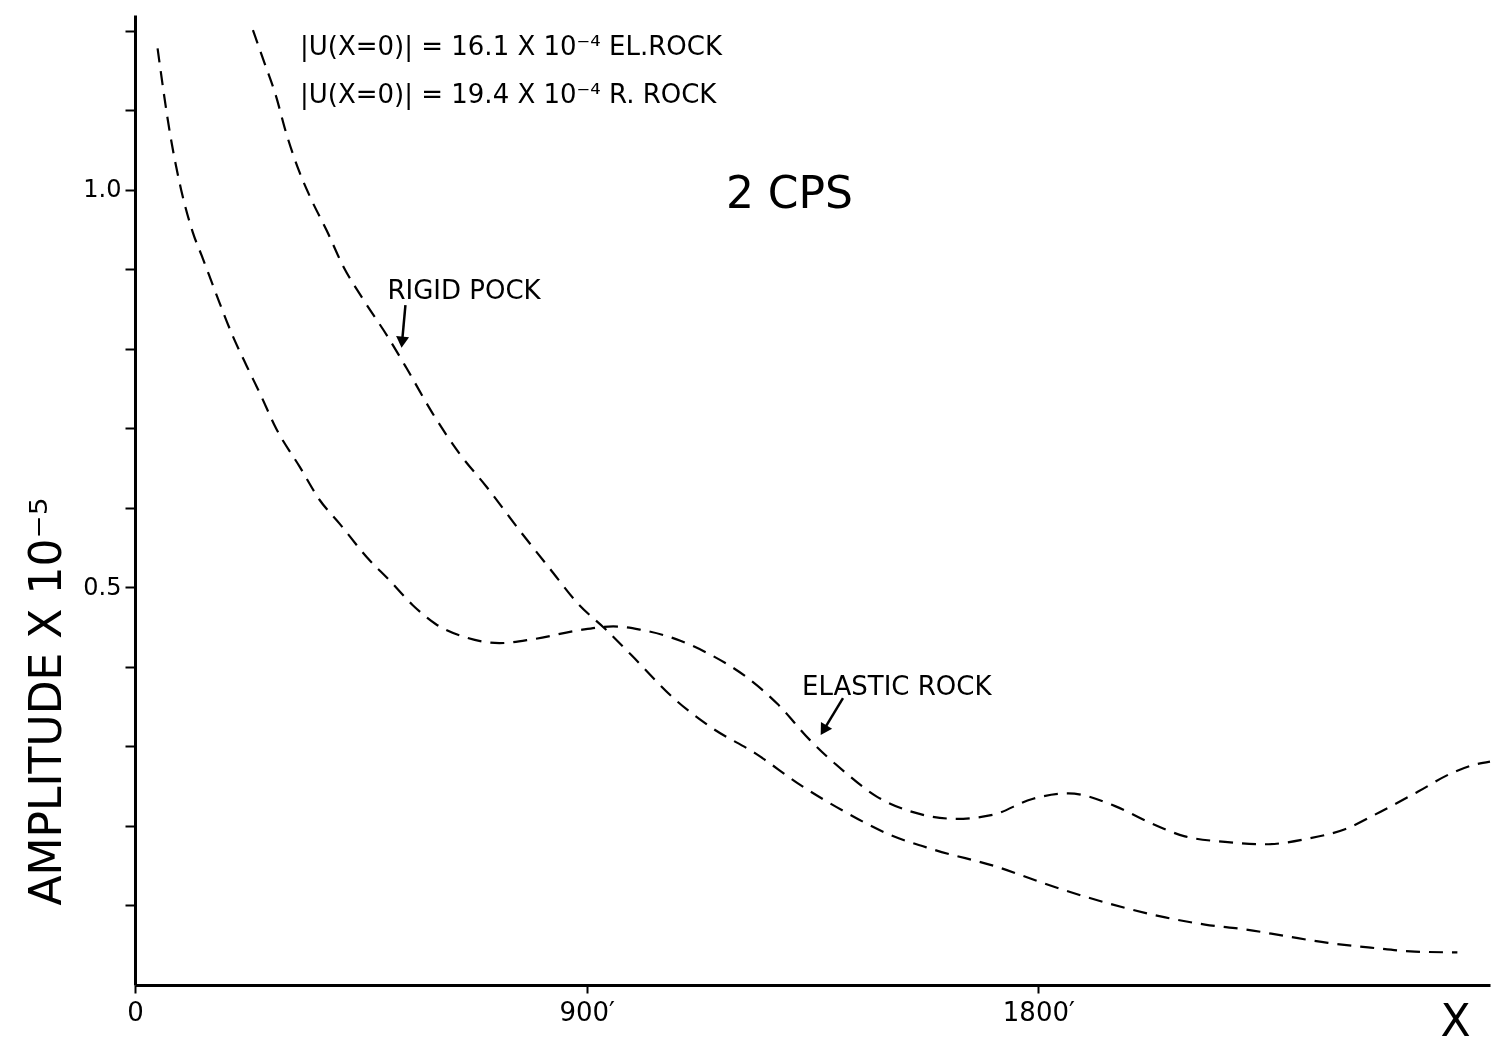  Describe the element at coordinates (102, 189) in the screenshot. I see `y-tick-label: 1.0` at that location.